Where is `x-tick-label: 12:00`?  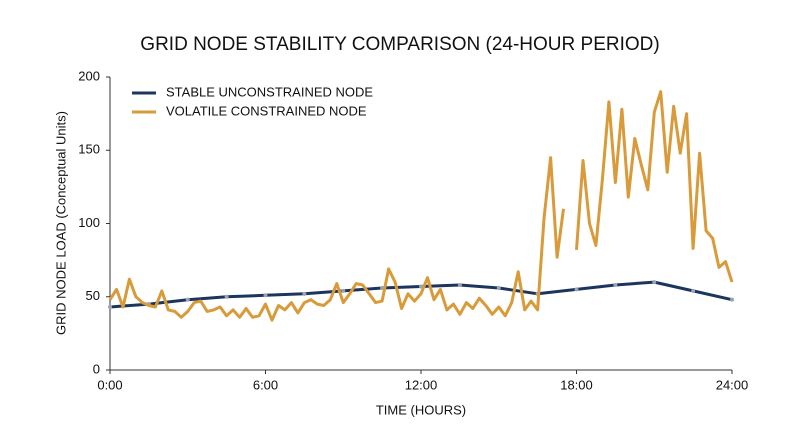 x-tick-label: 12:00 is located at coordinates (421, 384).